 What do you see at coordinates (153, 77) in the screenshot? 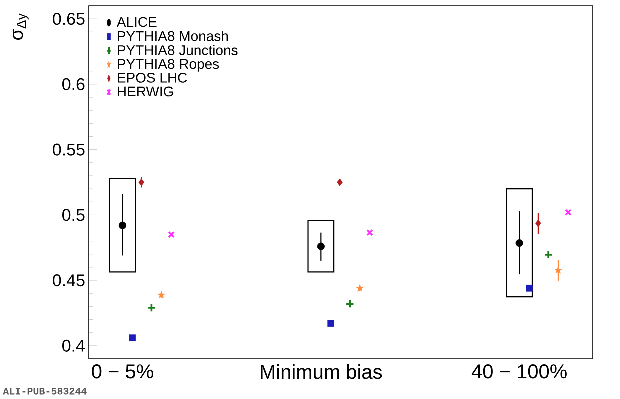
I see `legend-label: EPOS LHC` at bounding box center [153, 77].